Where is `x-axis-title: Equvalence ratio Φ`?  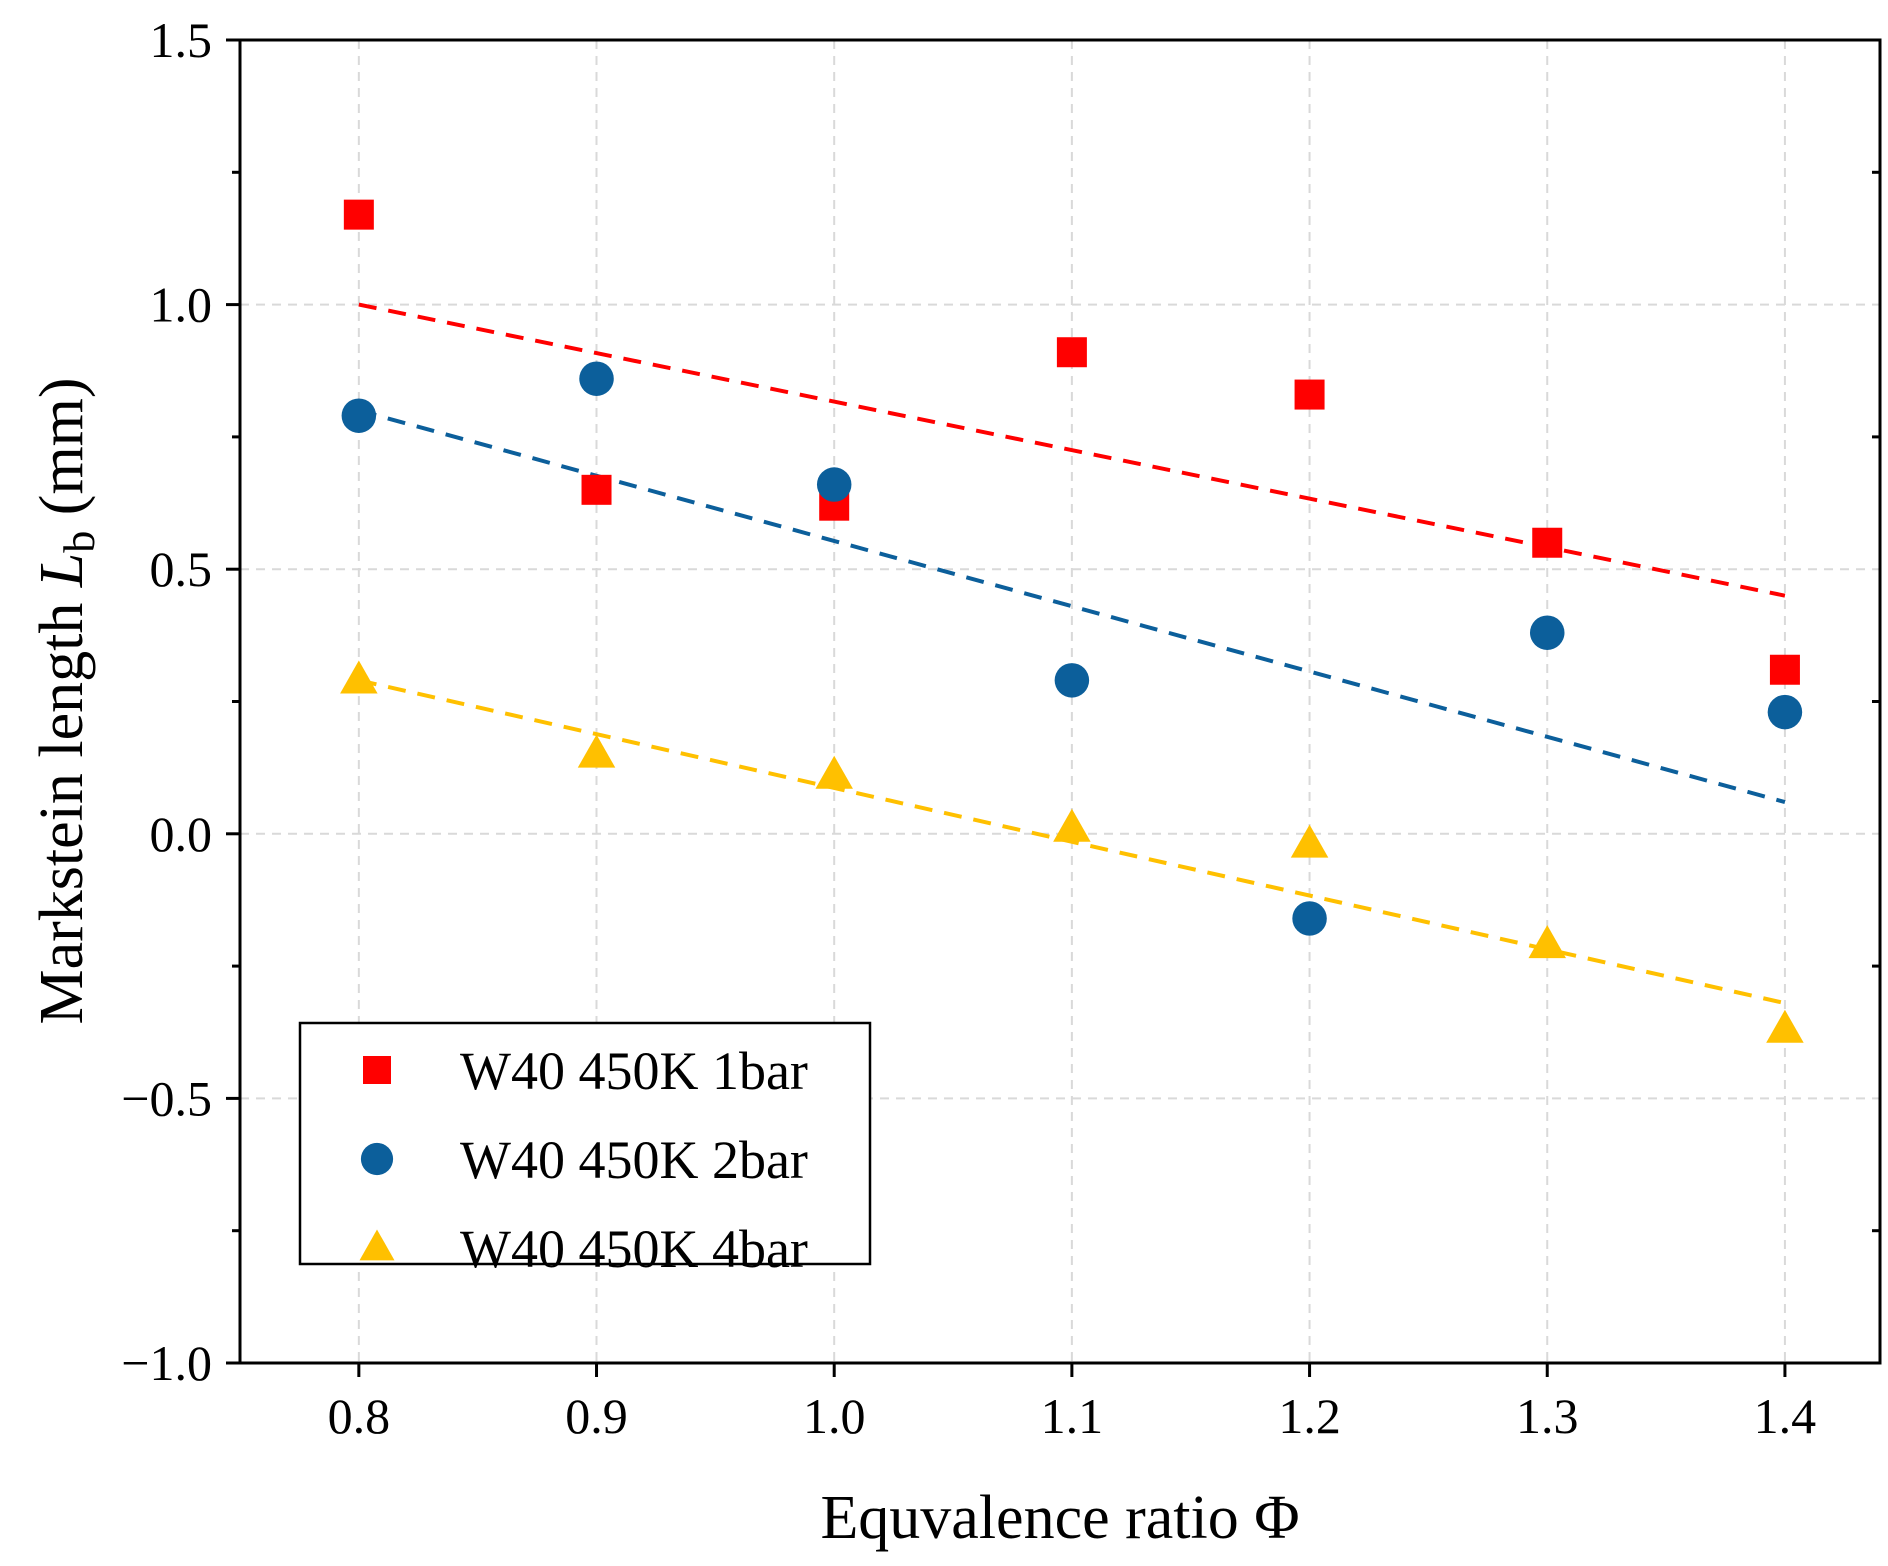 x-axis-title: Equvalence ratio Φ is located at coordinates (1059, 1518).